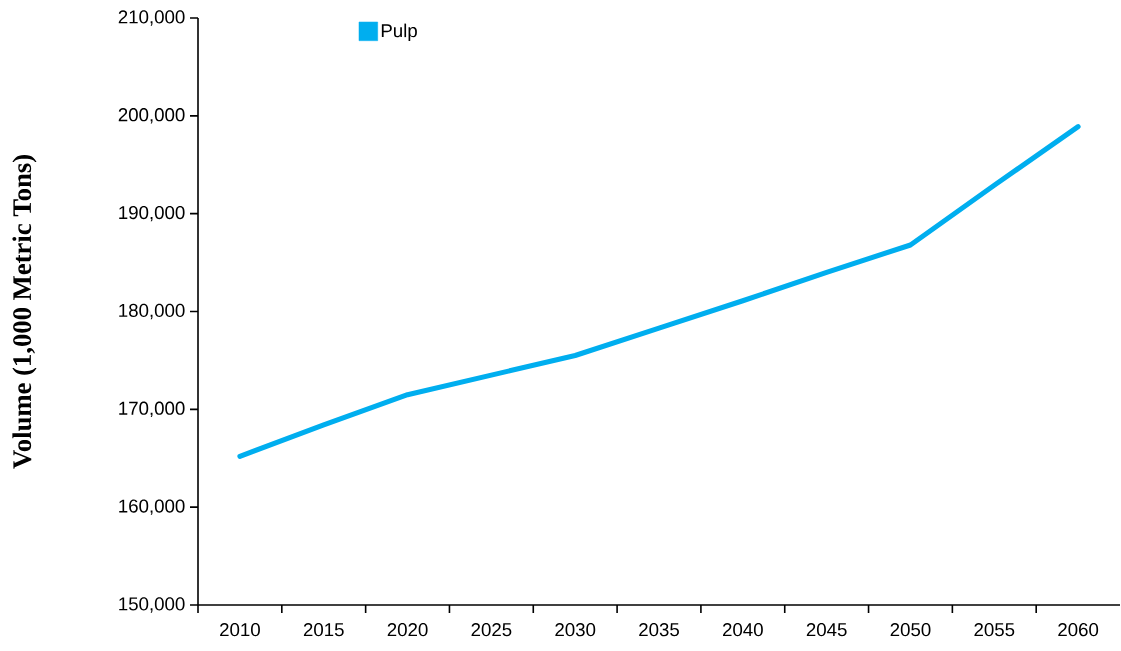  What do you see at coordinates (240, 630) in the screenshot?
I see `x-tick-label: 2010` at bounding box center [240, 630].